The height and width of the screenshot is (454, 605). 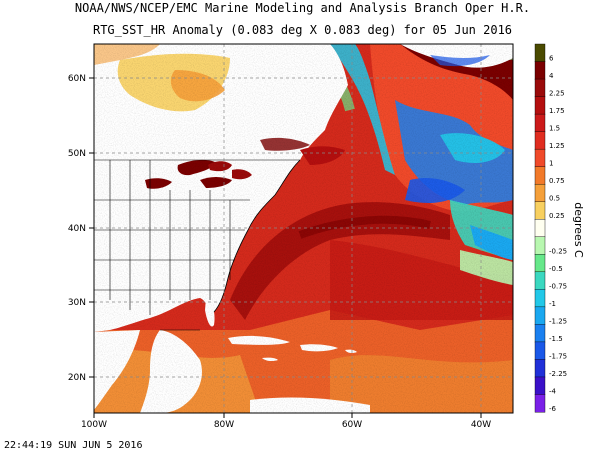 I want to click on colorbar-label: -2.25, so click(x=558, y=374).